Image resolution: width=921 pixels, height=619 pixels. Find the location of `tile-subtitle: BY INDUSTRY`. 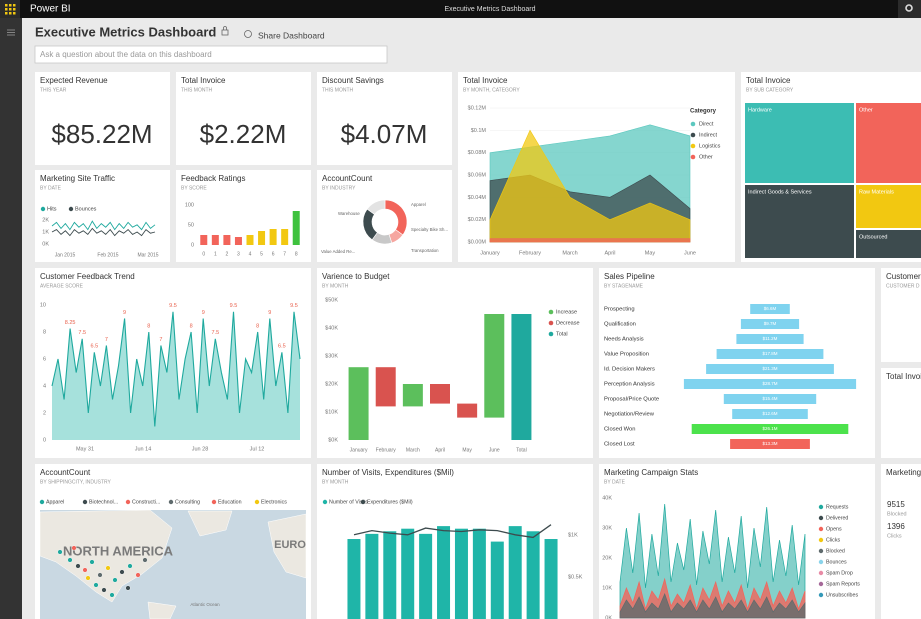

tile-subtitle: BY INDUSTRY is located at coordinates (339, 188).